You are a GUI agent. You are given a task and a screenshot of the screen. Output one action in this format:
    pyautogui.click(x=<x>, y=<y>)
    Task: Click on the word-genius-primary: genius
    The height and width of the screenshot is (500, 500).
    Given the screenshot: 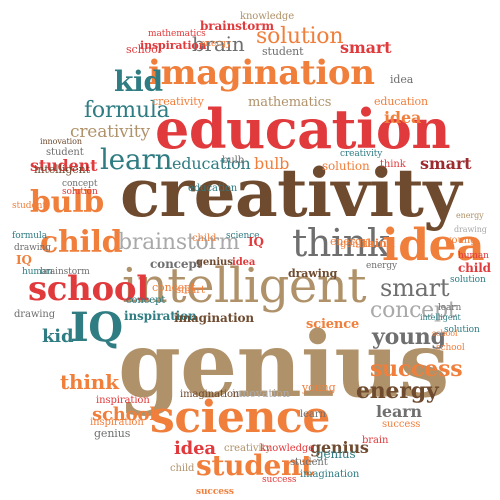 What is the action you would take?
    pyautogui.click(x=283, y=365)
    